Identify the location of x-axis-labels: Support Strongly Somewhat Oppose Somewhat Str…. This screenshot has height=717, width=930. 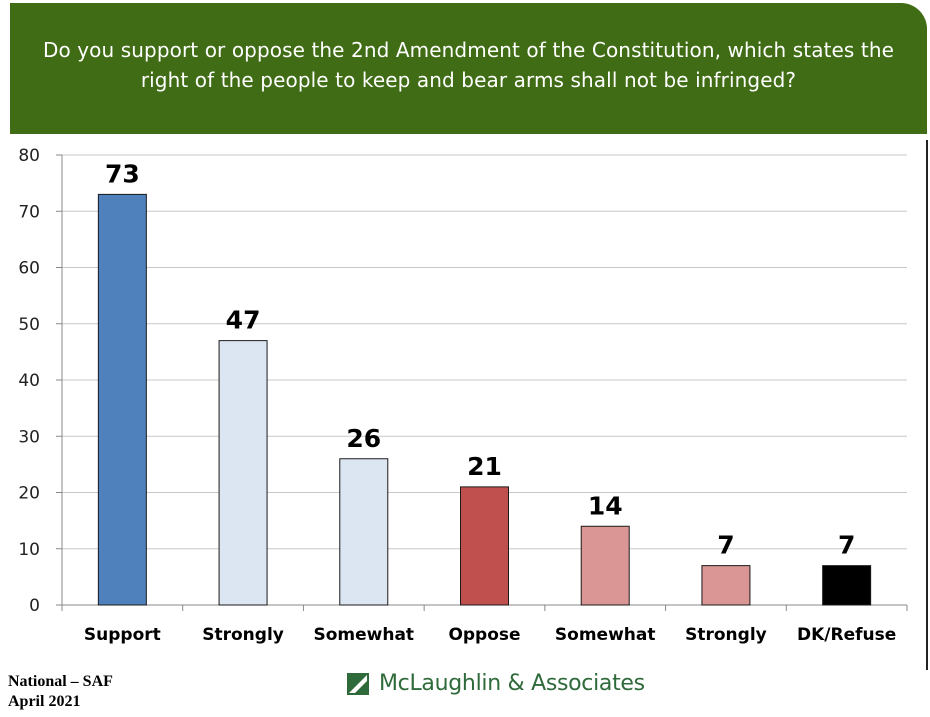
(490, 635).